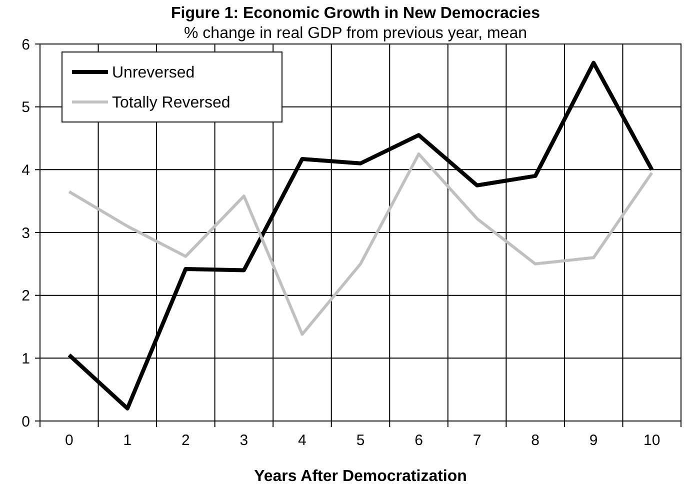  I want to click on y-tick-label: 4, so click(26, 170).